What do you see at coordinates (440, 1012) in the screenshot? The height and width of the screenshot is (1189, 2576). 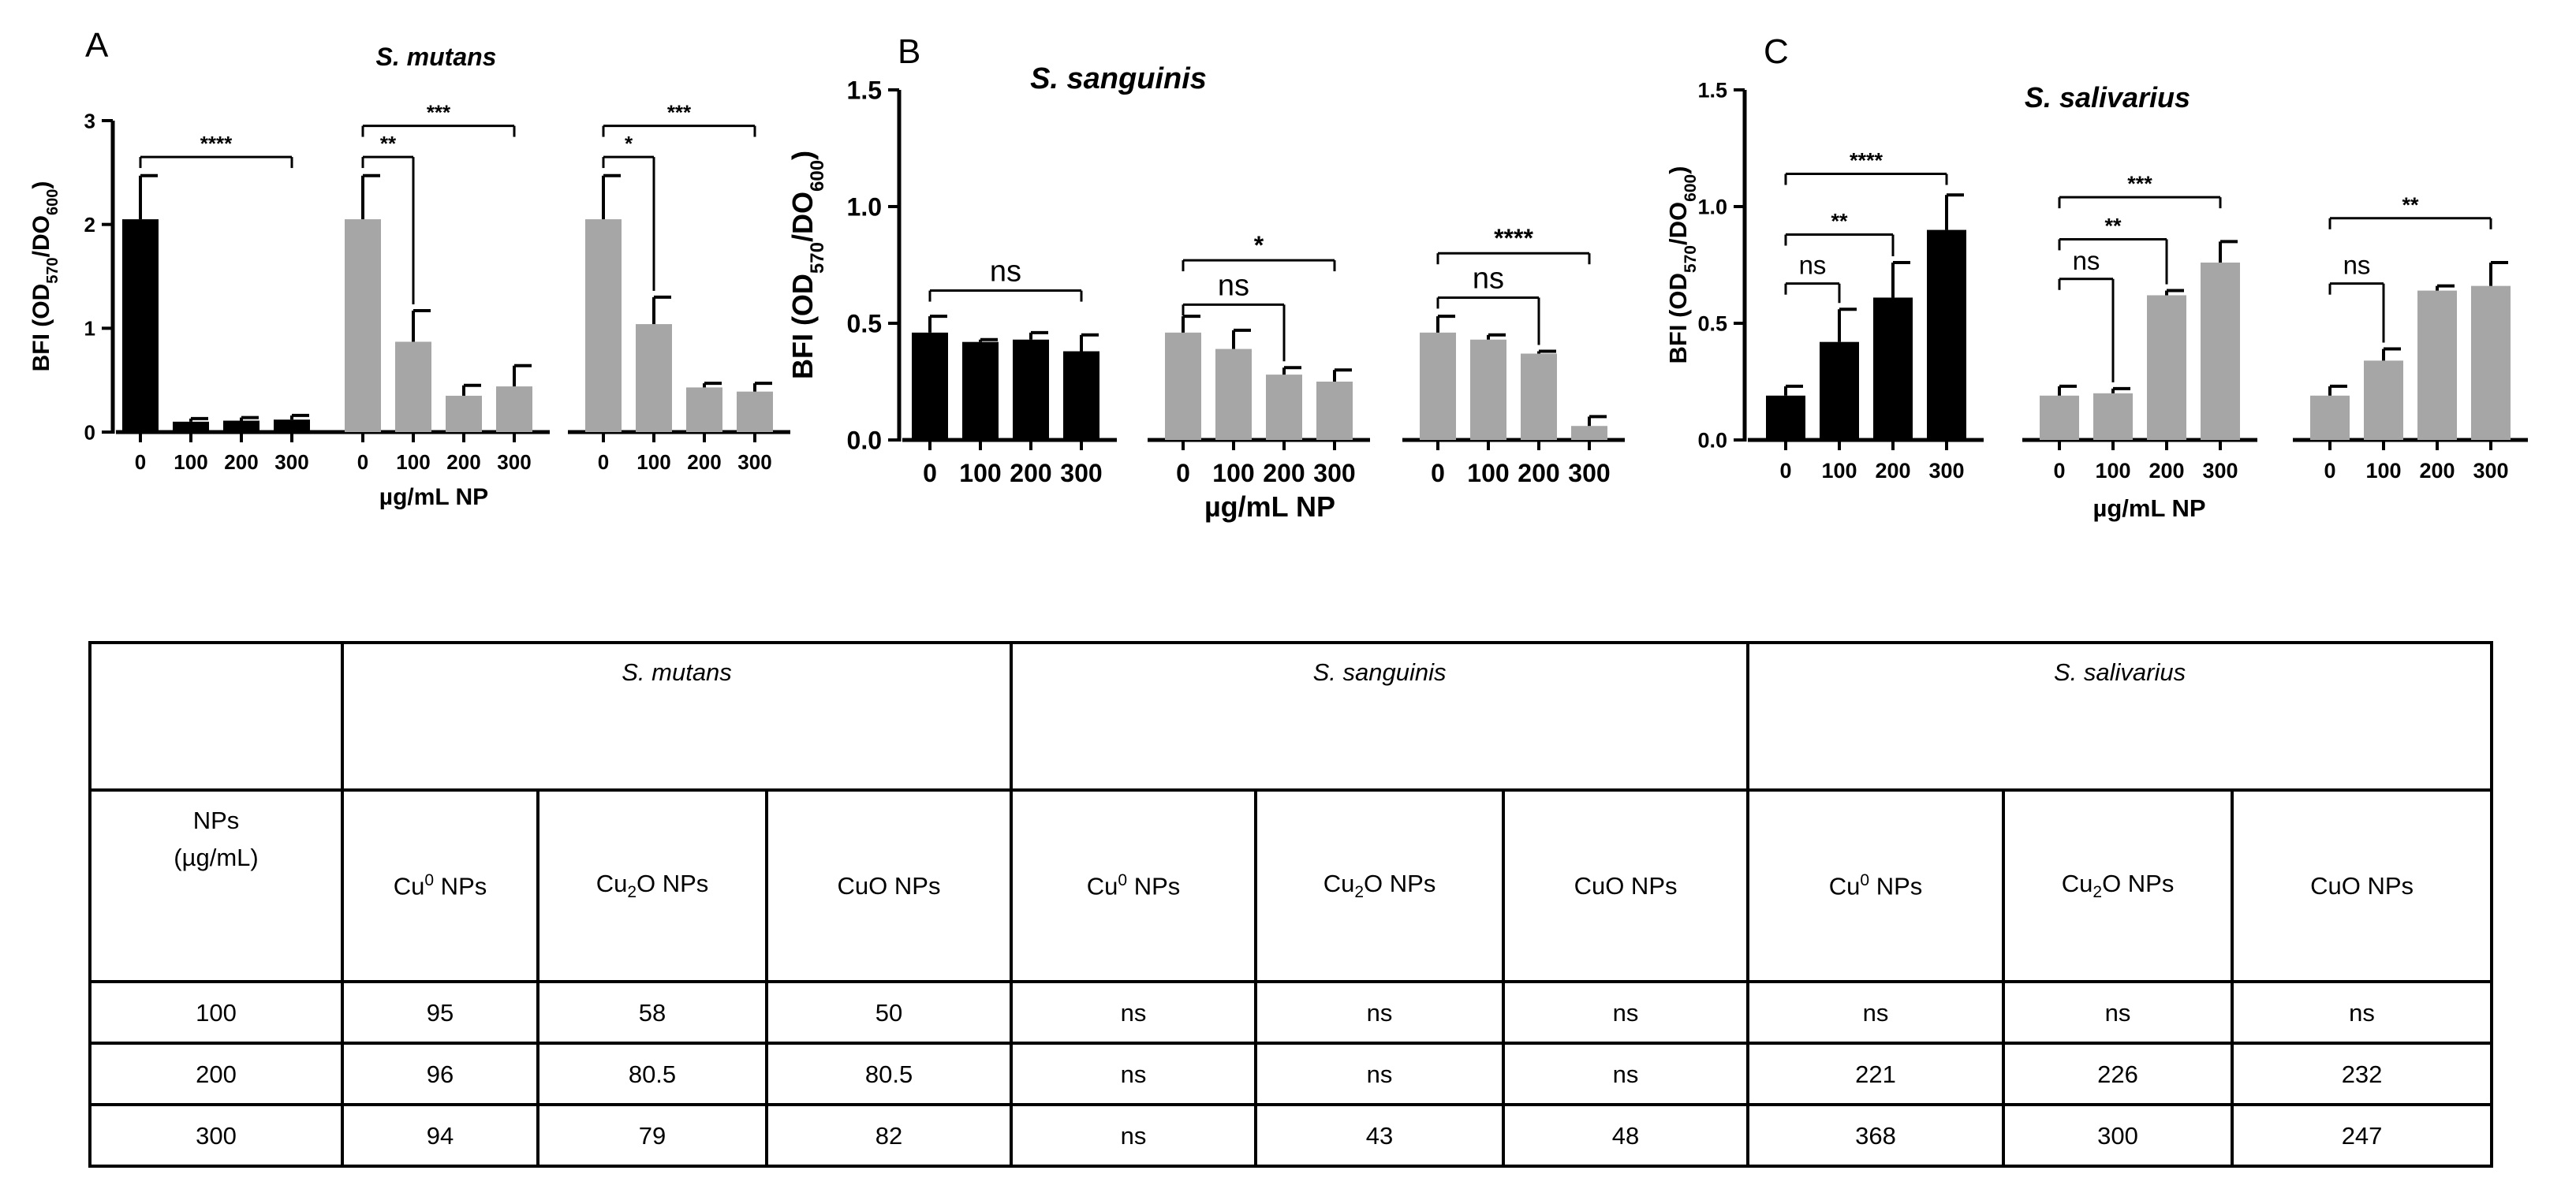 I see `table-cell: 95` at bounding box center [440, 1012].